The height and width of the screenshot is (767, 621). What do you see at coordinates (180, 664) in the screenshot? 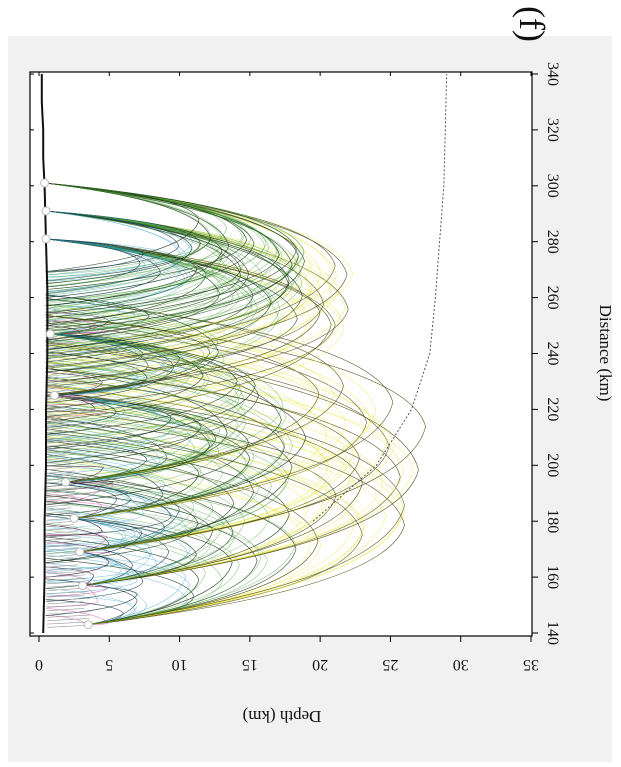
I see `depth-tick-label: 10` at bounding box center [180, 664].